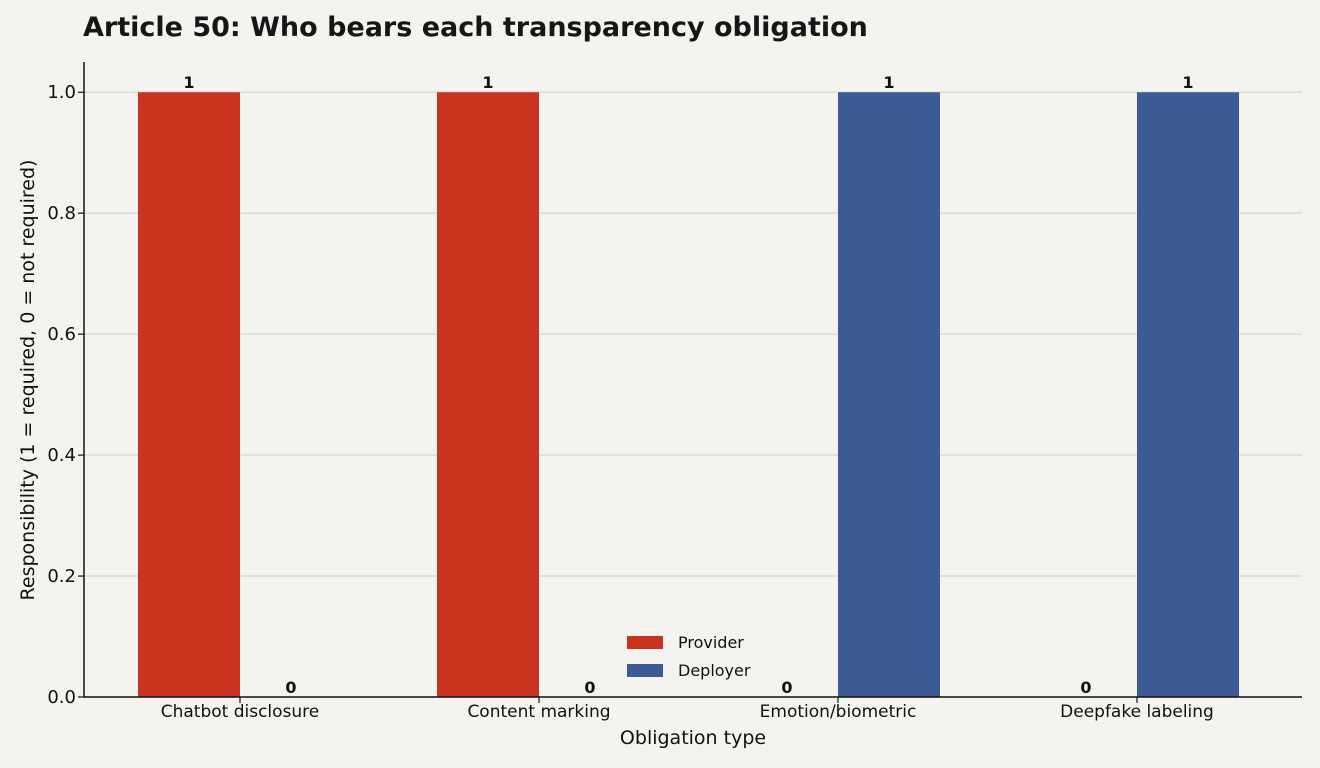 This screenshot has height=768, width=1320. I want to click on y-tick-label: 0.0, so click(61, 697).